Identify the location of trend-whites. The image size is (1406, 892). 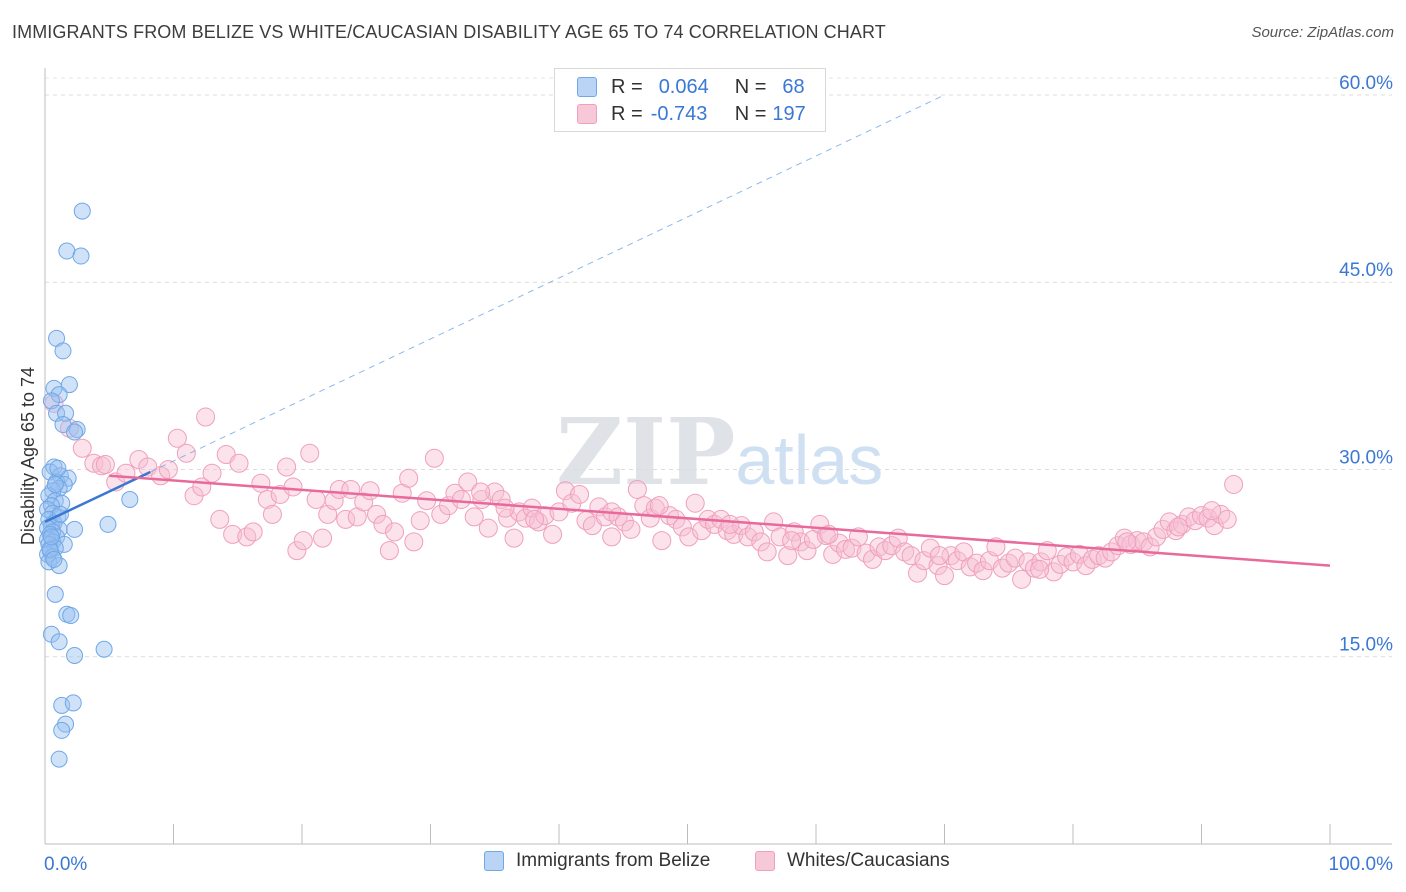
(720, 520).